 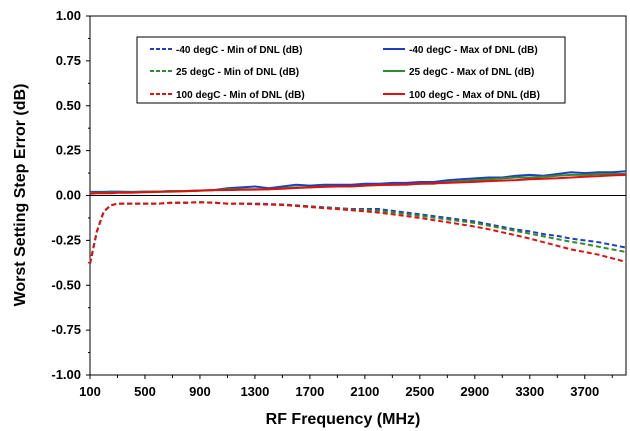 I want to click on y-axis: -1.00 -0.75 -0.50 -0.25 0.00 0.25 0.50 0.75 1.00, so click(x=70, y=195).